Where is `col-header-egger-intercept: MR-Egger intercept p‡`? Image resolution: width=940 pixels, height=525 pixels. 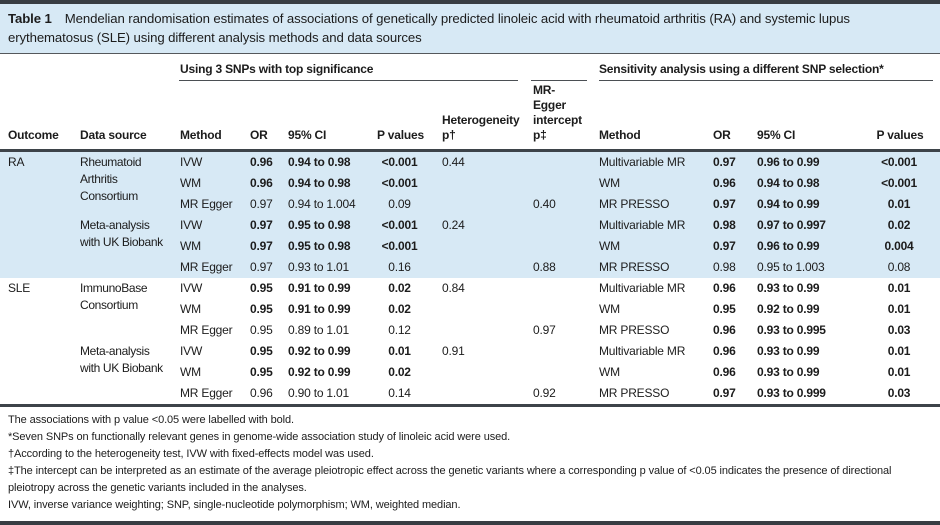
col-header-egger-intercept: MR-Egger intercept p‡ is located at coordinates (554, 116).